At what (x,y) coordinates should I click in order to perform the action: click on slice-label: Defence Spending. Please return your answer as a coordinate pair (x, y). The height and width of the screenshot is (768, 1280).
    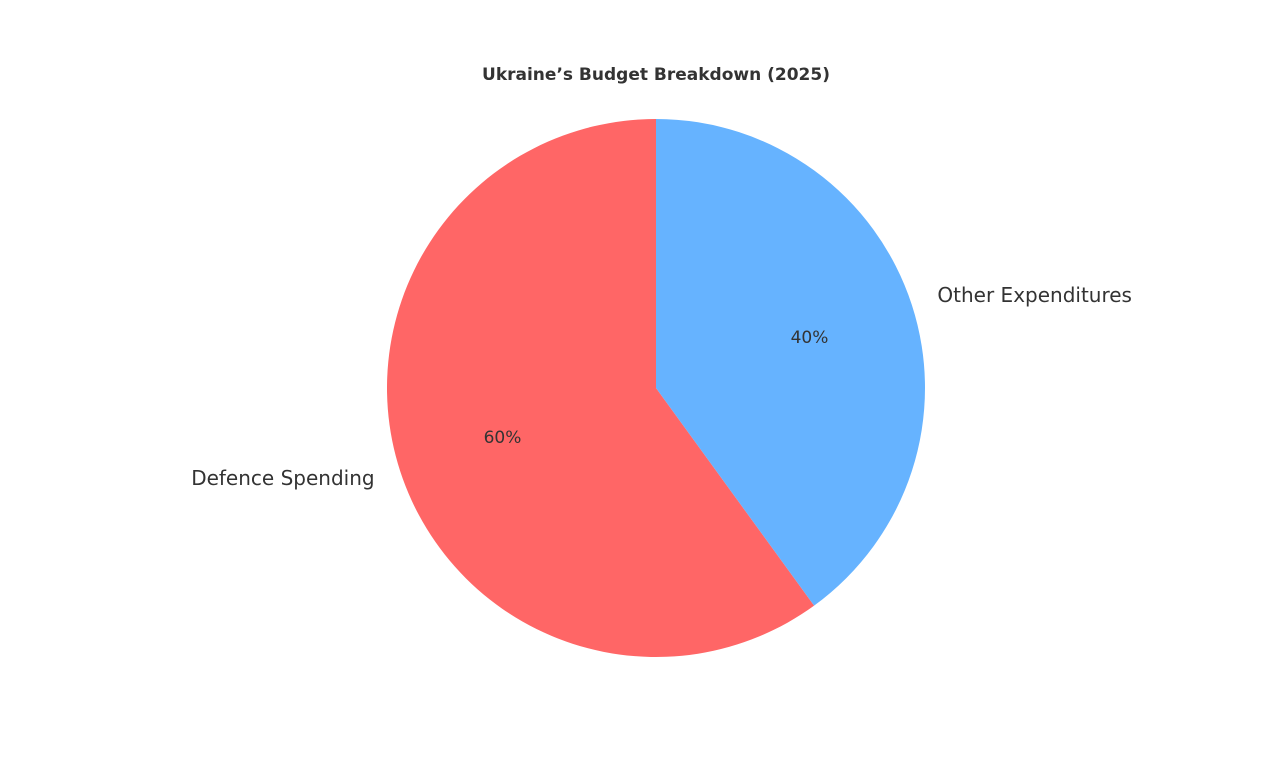
    Looking at the image, I should click on (282, 478).